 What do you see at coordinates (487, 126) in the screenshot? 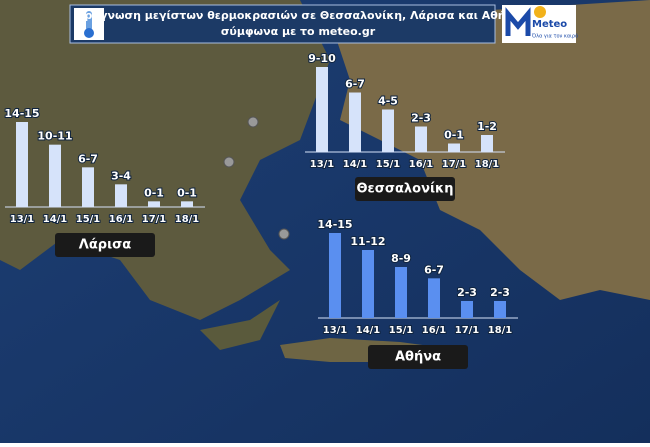
I see `value-label: 1-2` at bounding box center [487, 126].